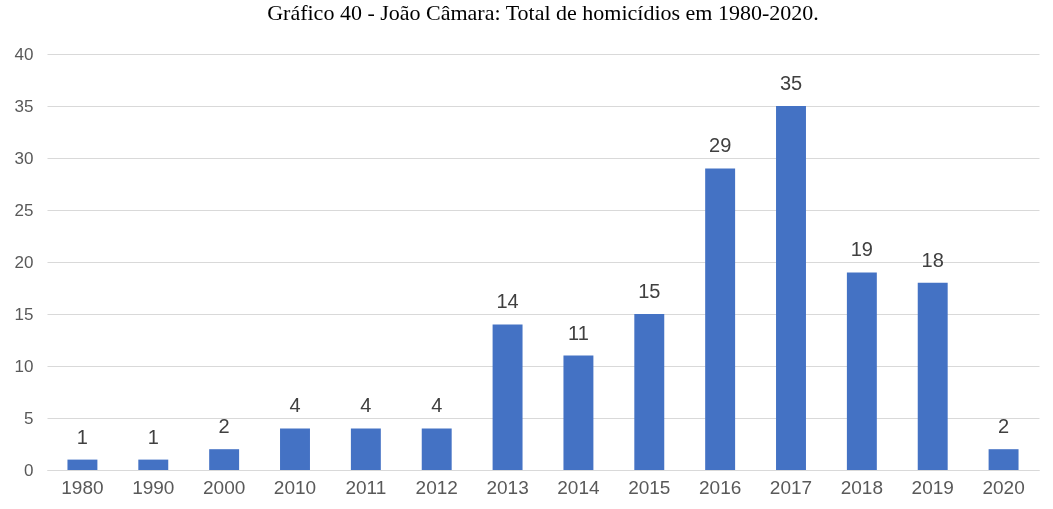 This screenshot has width=1053, height=509. What do you see at coordinates (24, 262) in the screenshot?
I see `y-tick-label: 20` at bounding box center [24, 262].